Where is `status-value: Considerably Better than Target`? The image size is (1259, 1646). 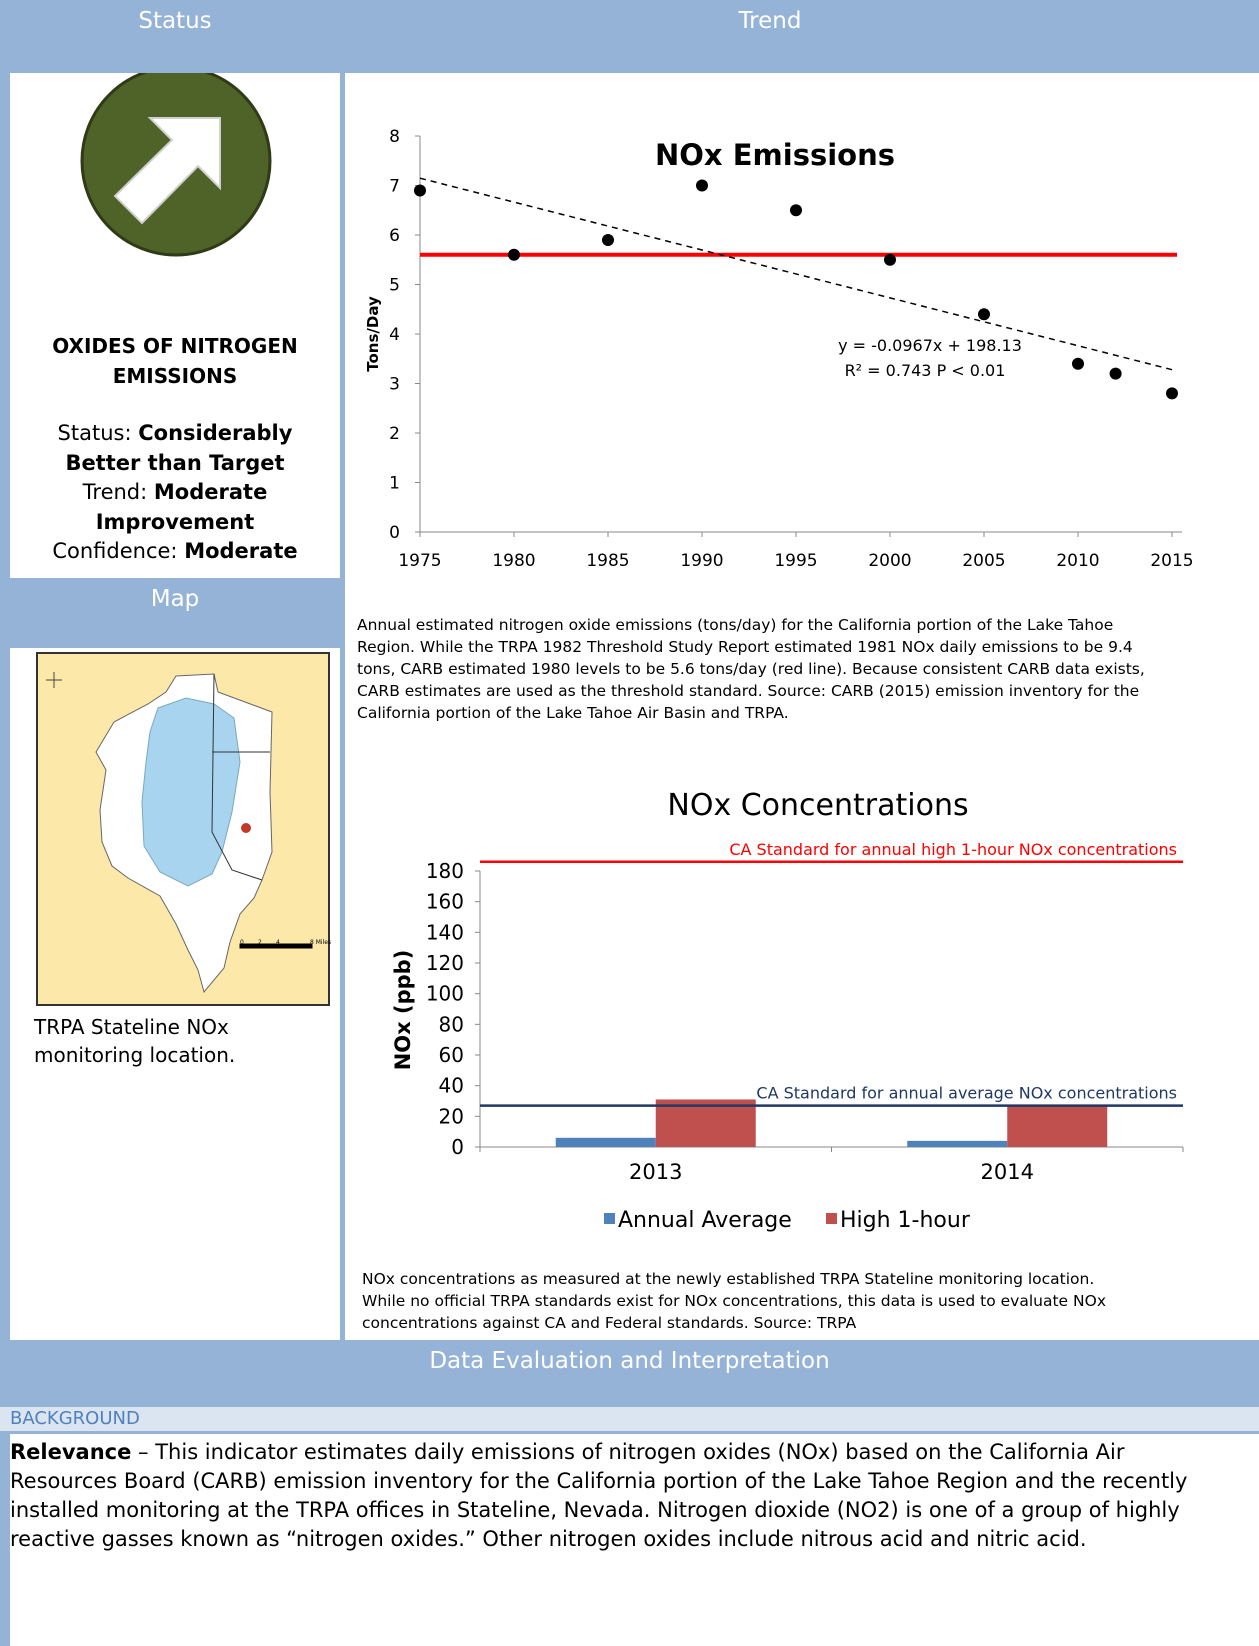 status-value: Considerably Better than Target is located at coordinates (179, 448).